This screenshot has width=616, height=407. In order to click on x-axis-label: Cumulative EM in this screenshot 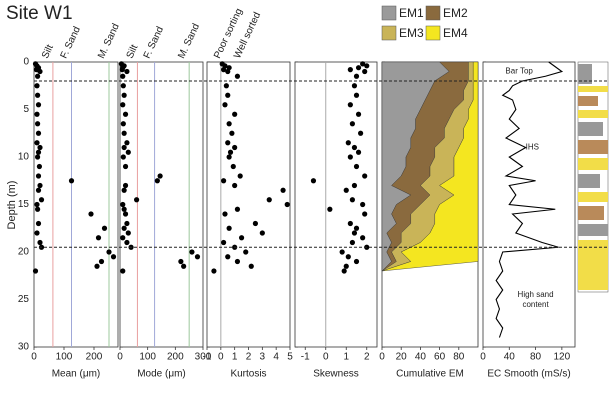, I will do `click(430, 374)`.